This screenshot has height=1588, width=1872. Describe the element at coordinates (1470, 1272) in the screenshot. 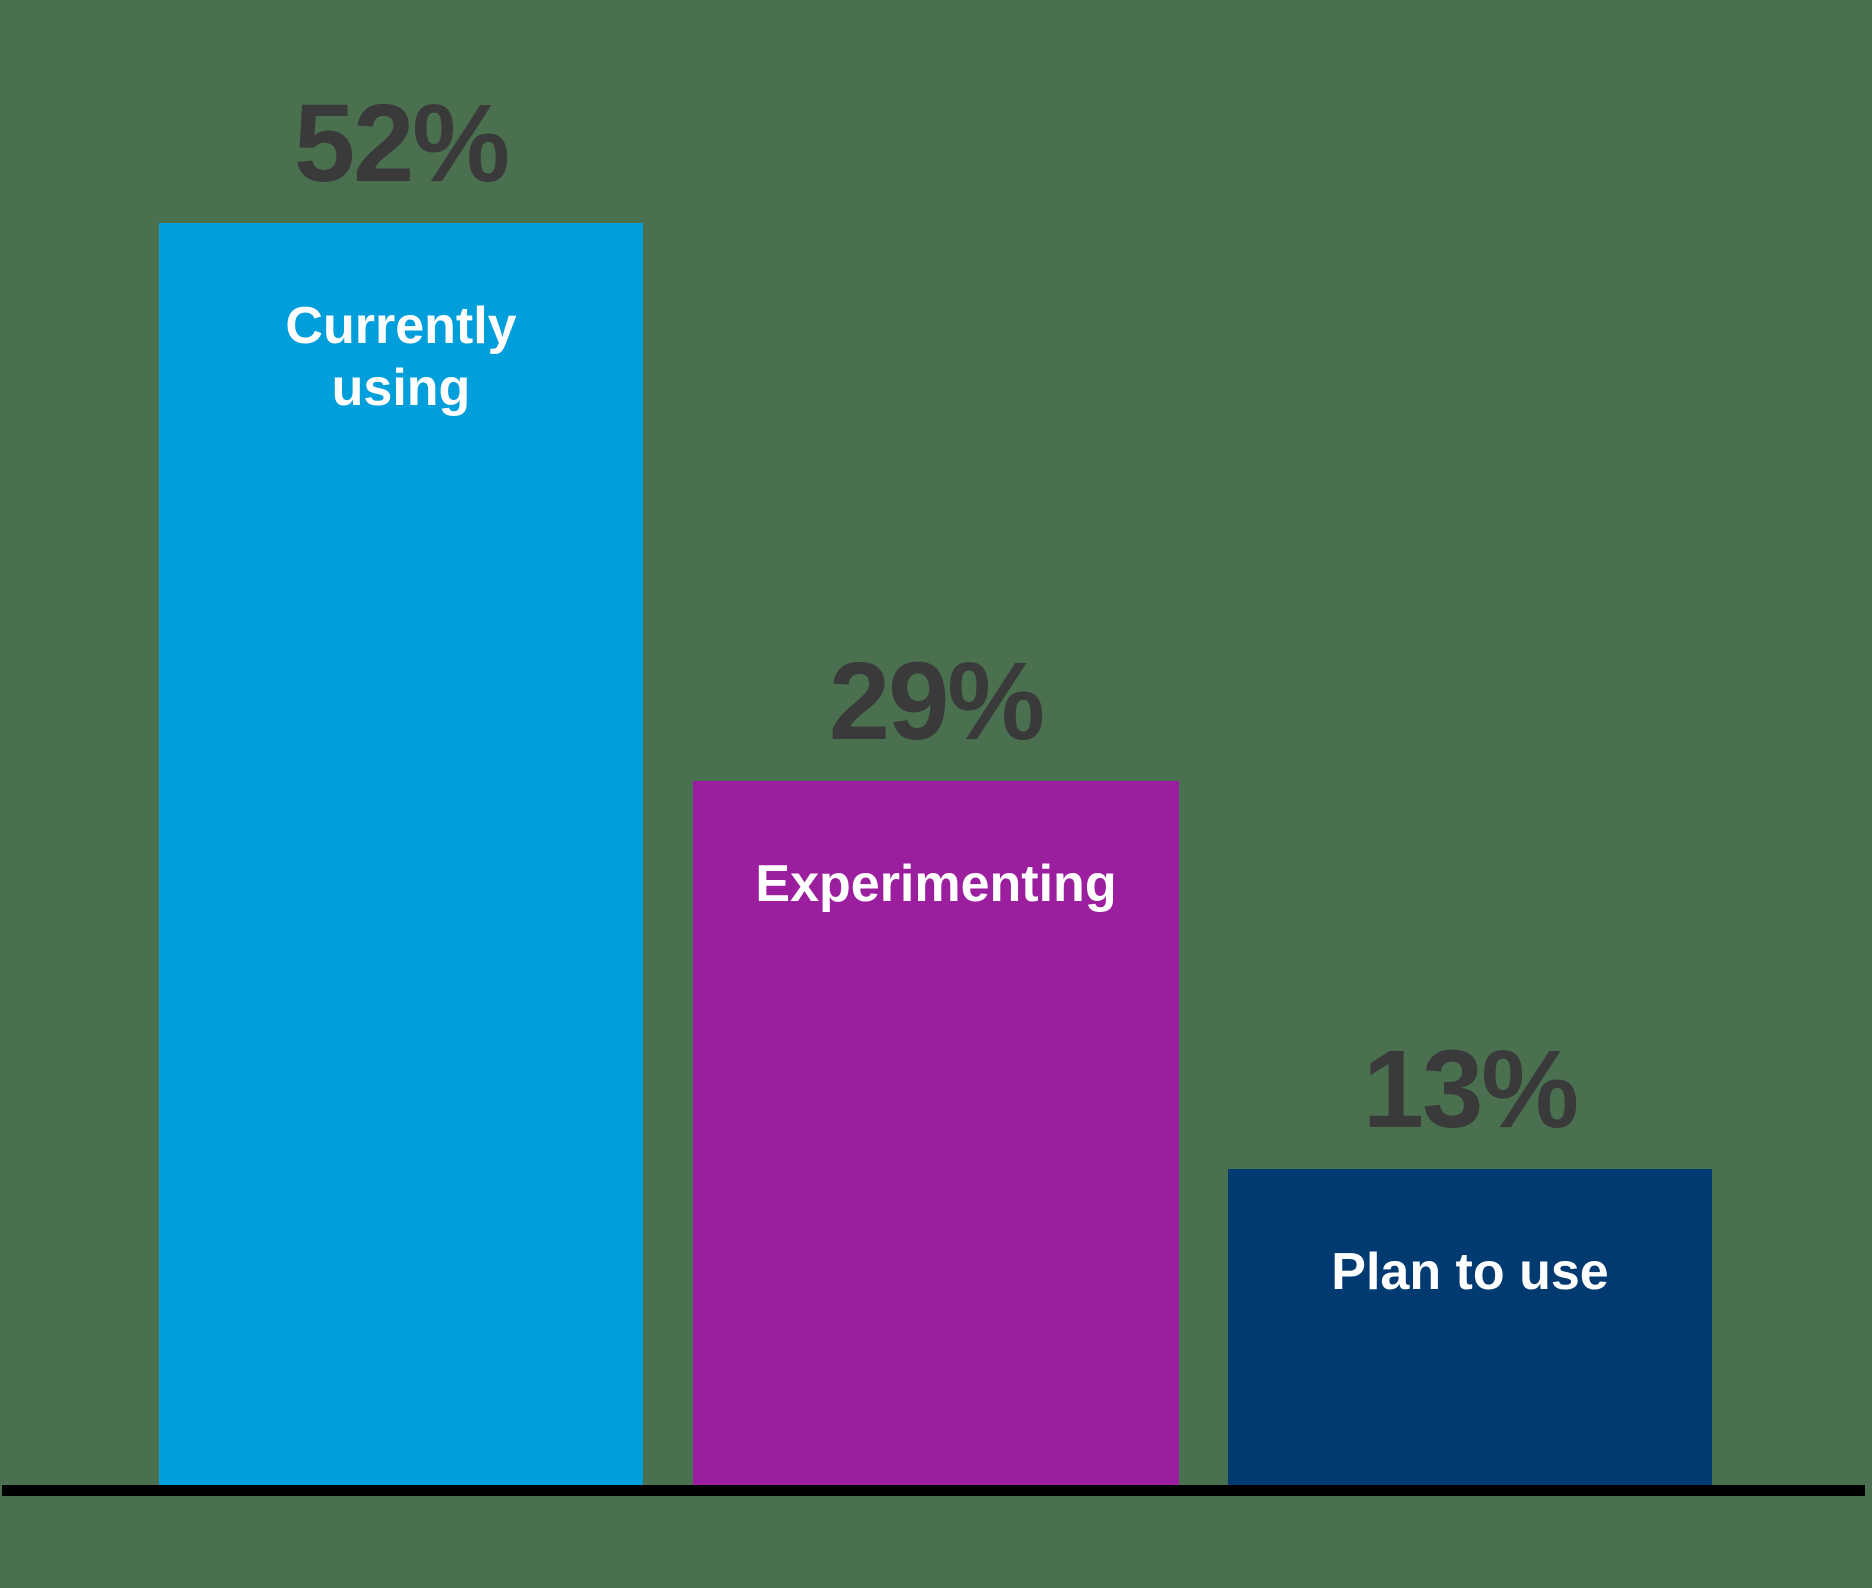

I see `category-label-plan-to-use: Plan to use` at that location.